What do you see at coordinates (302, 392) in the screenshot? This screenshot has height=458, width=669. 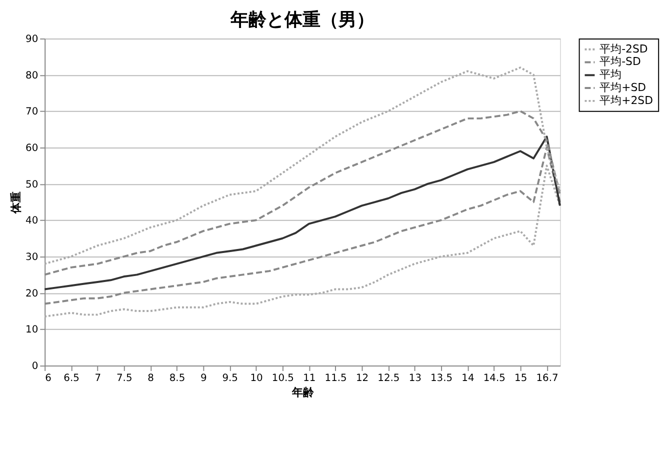 I see `x-axis-title: 年齢` at bounding box center [302, 392].